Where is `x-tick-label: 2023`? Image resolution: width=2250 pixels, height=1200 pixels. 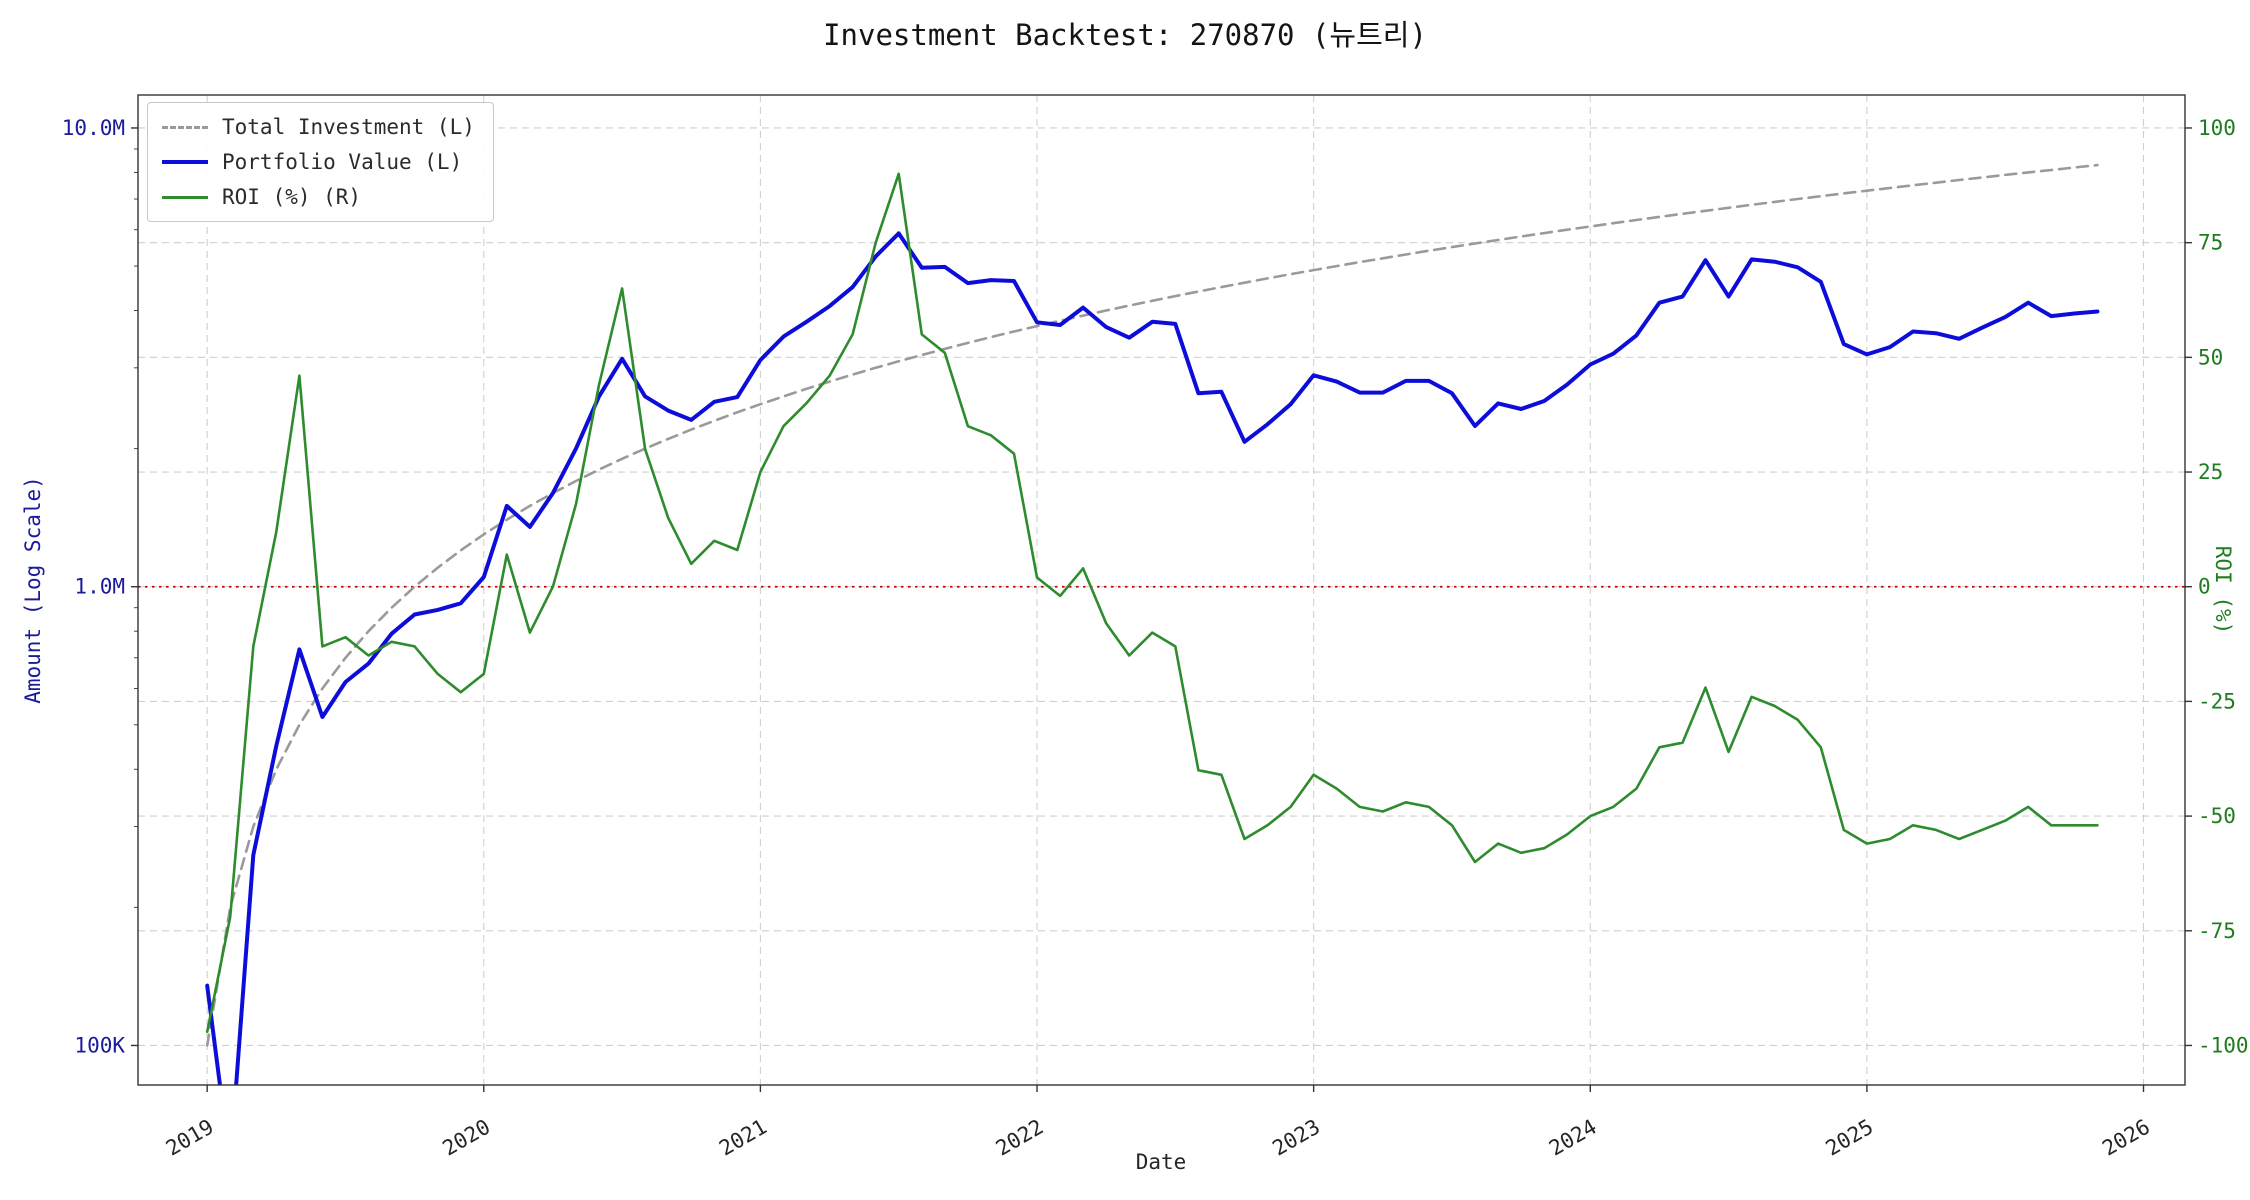
x-tick-label: 2023 is located at coordinates (1296, 1138).